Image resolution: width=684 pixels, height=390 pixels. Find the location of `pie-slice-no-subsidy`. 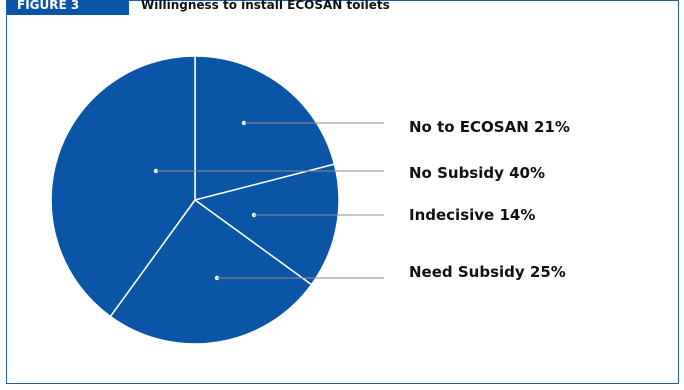

pie-slice-no-subsidy is located at coordinates (123, 186).